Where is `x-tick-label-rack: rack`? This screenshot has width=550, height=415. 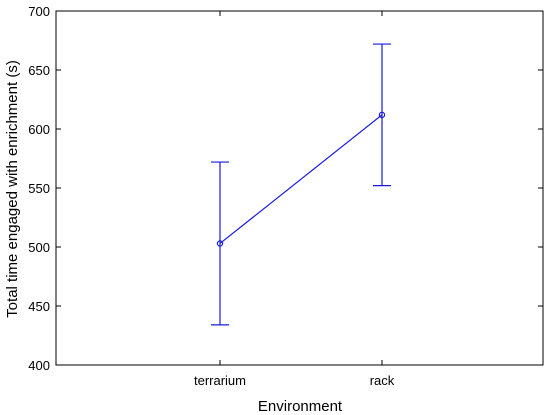 x-tick-label-rack: rack is located at coordinates (382, 380).